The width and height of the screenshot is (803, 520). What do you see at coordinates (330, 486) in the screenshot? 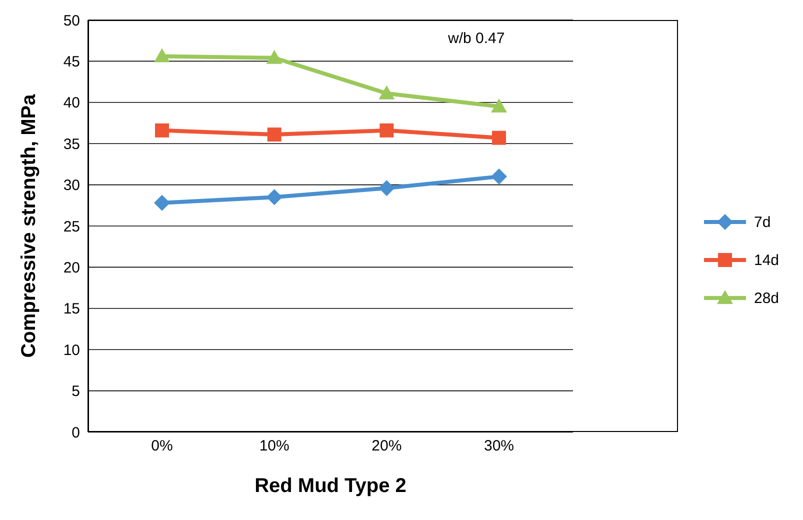
I see `x-axis-title: Red Mud Type 2` at bounding box center [330, 486].